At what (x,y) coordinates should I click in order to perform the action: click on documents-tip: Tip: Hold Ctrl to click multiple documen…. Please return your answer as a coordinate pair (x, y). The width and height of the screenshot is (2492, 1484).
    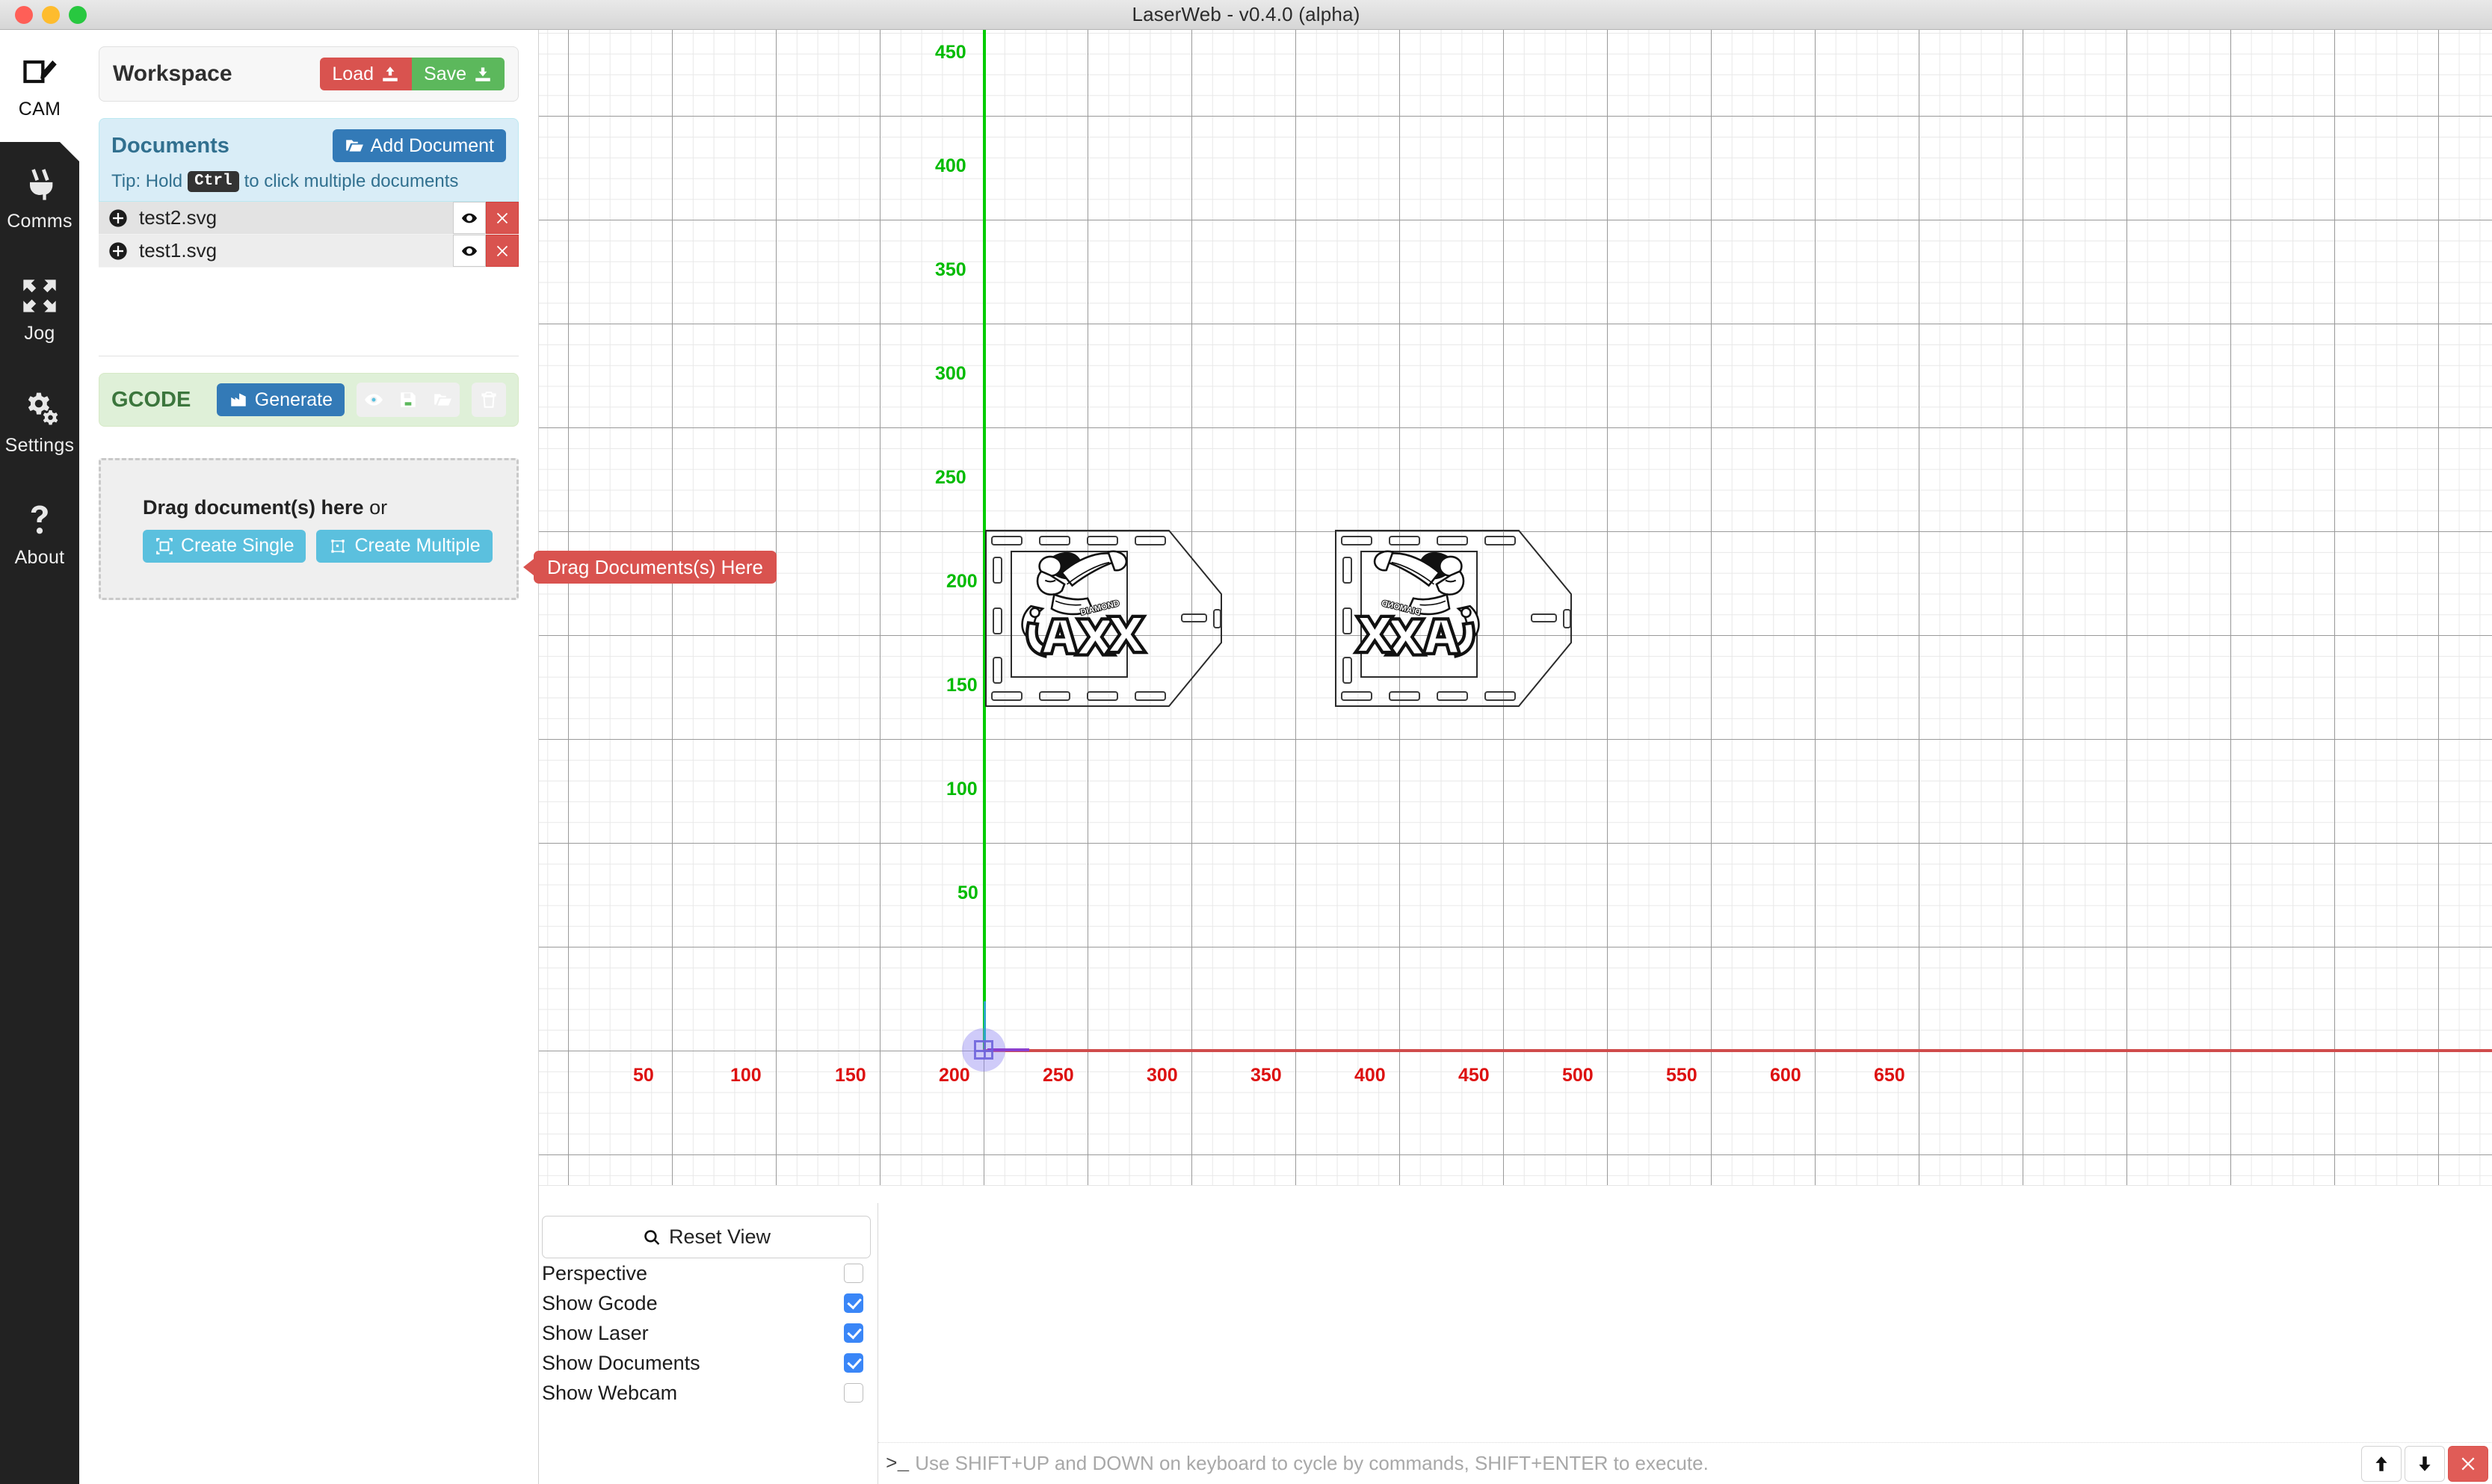
    Looking at the image, I should click on (308, 182).